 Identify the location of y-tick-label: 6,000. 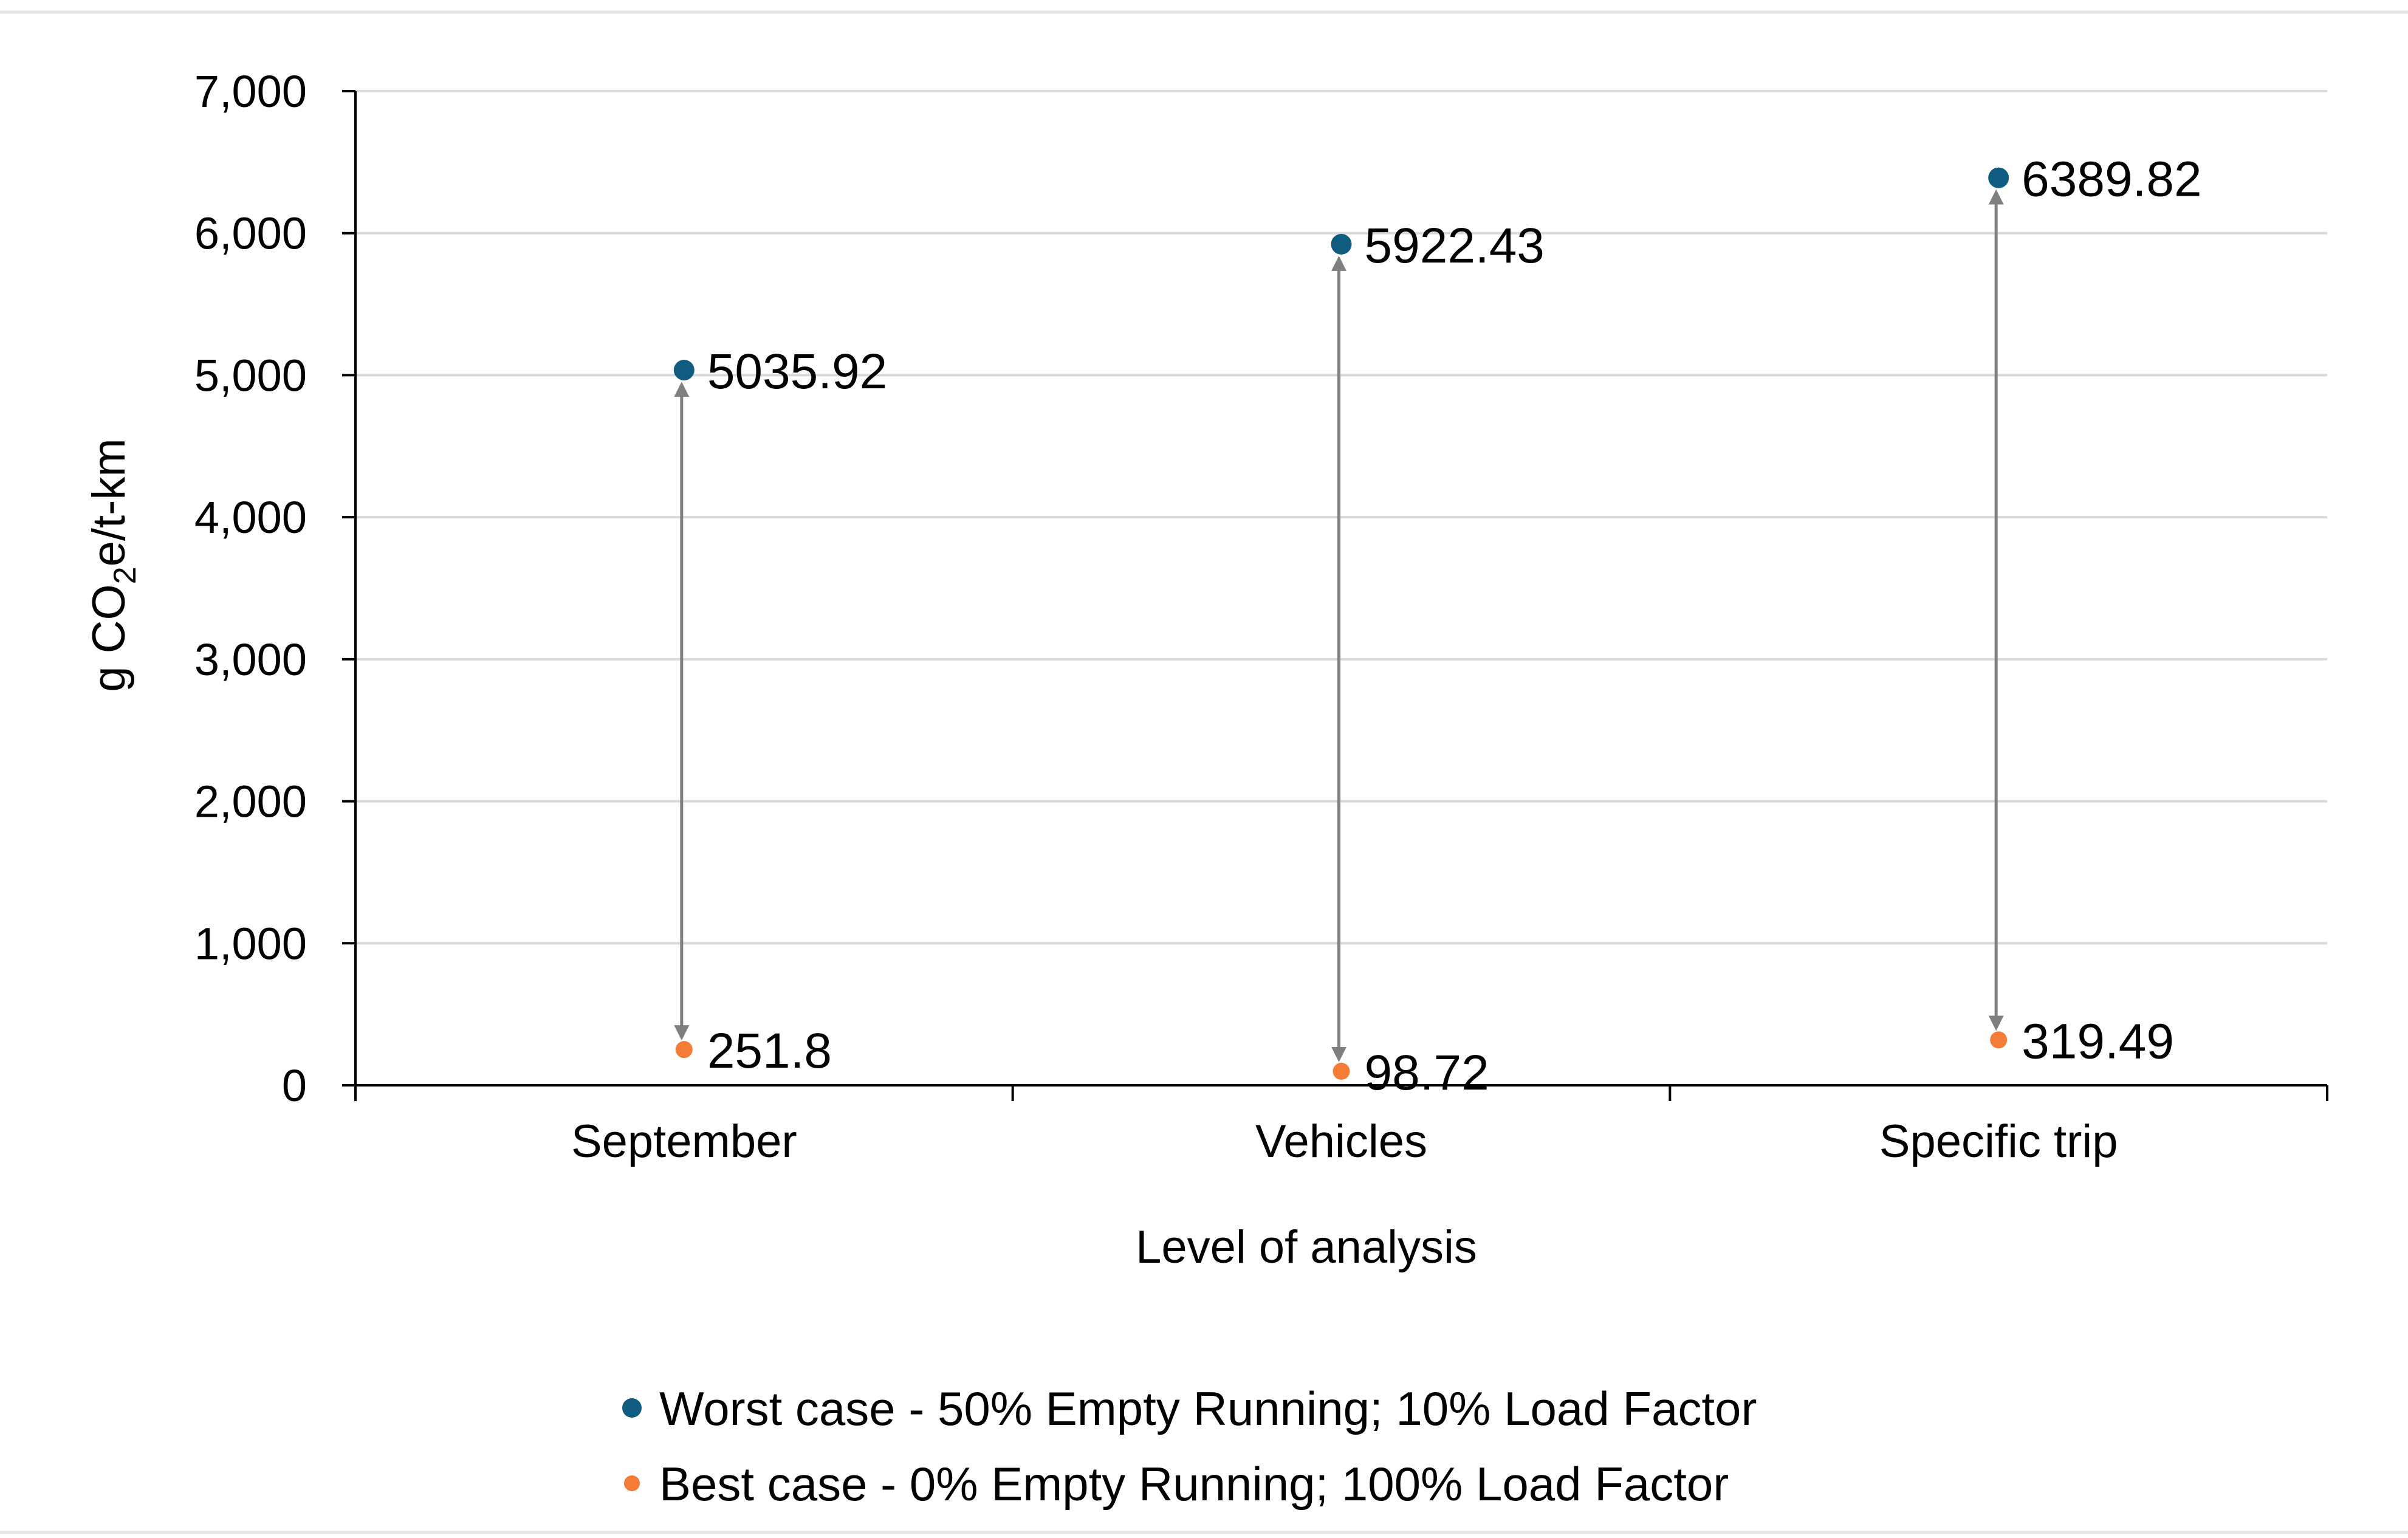
(250, 233).